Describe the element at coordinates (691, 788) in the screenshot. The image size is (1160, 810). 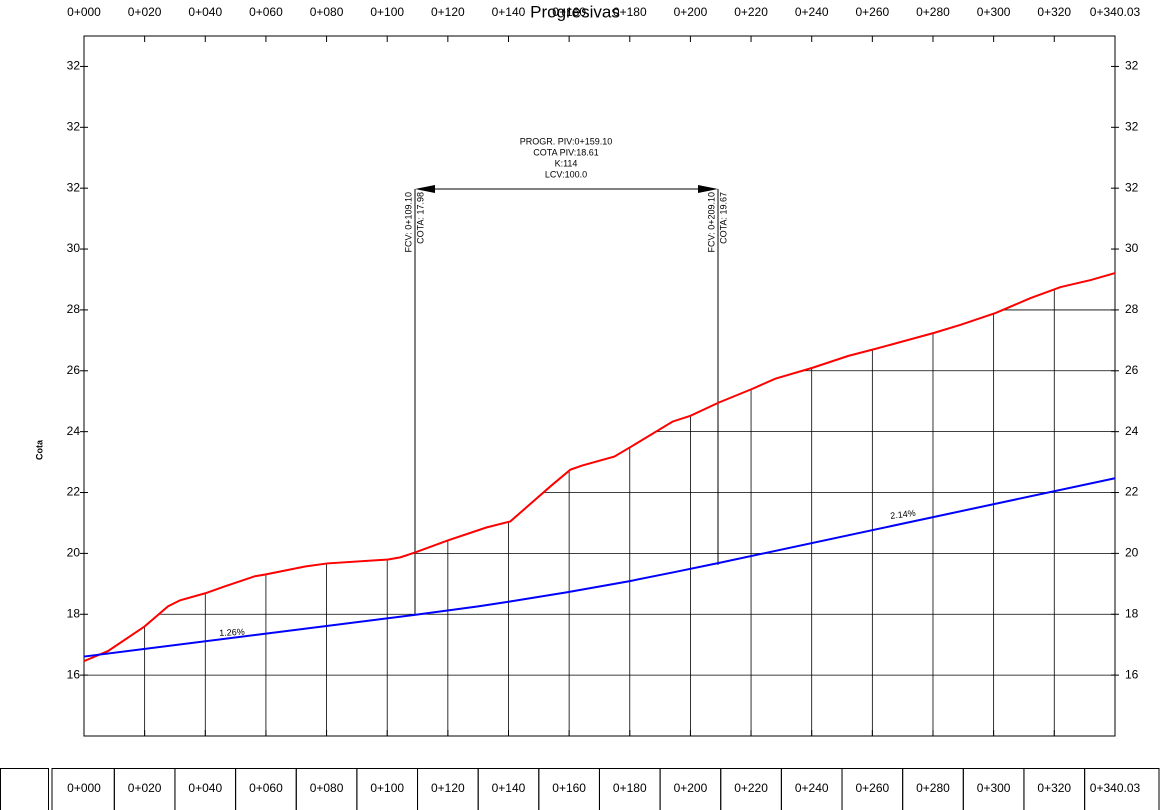
I see `table-station-label: 0+200` at that location.